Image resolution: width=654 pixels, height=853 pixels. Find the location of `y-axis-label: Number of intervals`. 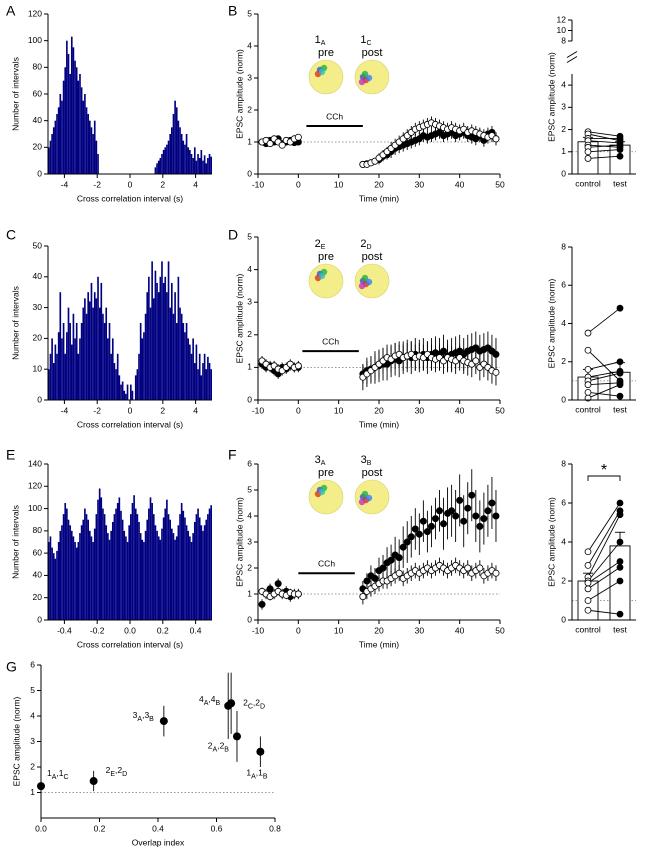

y-axis-label: Number of intervals is located at coordinates (15, 542).